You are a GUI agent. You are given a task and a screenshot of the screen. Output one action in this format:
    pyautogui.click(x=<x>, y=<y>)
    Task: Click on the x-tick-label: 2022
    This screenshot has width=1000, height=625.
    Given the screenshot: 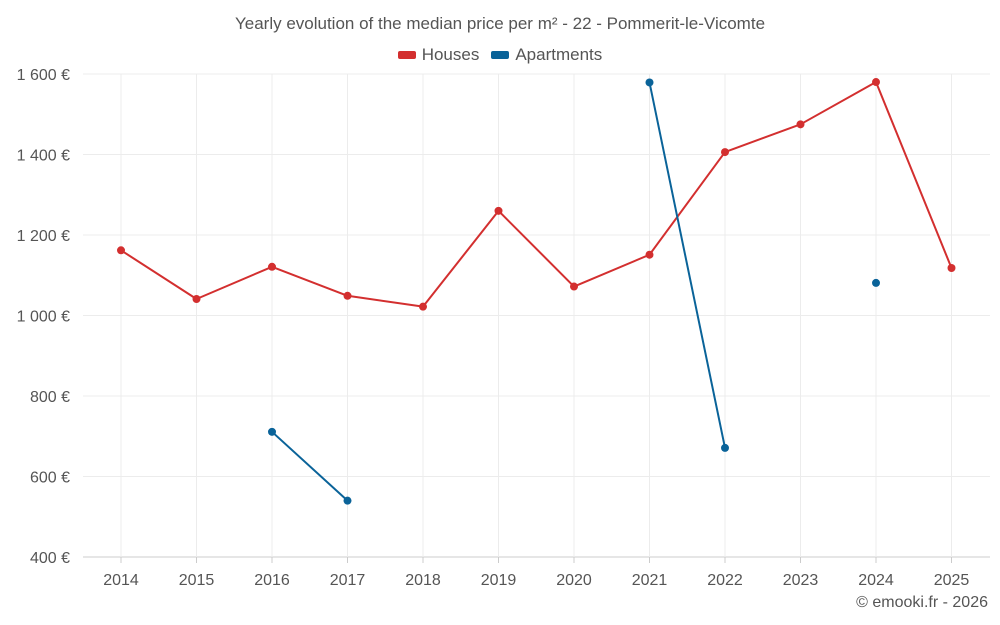 What is the action you would take?
    pyautogui.click(x=725, y=580)
    